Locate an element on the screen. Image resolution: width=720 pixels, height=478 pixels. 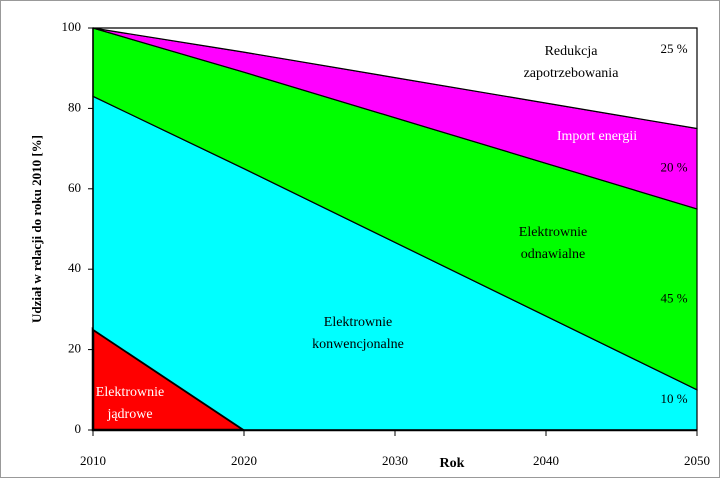
value-label: 45 % is located at coordinates (673, 297).